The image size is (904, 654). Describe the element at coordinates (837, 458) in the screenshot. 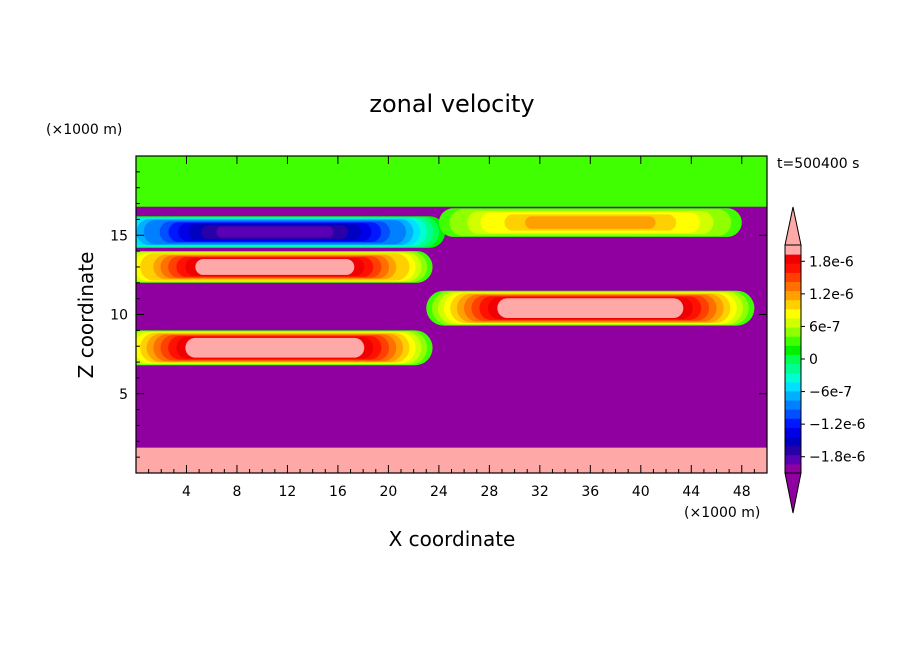

I see `colorbar-label: −1.8e-6` at that location.